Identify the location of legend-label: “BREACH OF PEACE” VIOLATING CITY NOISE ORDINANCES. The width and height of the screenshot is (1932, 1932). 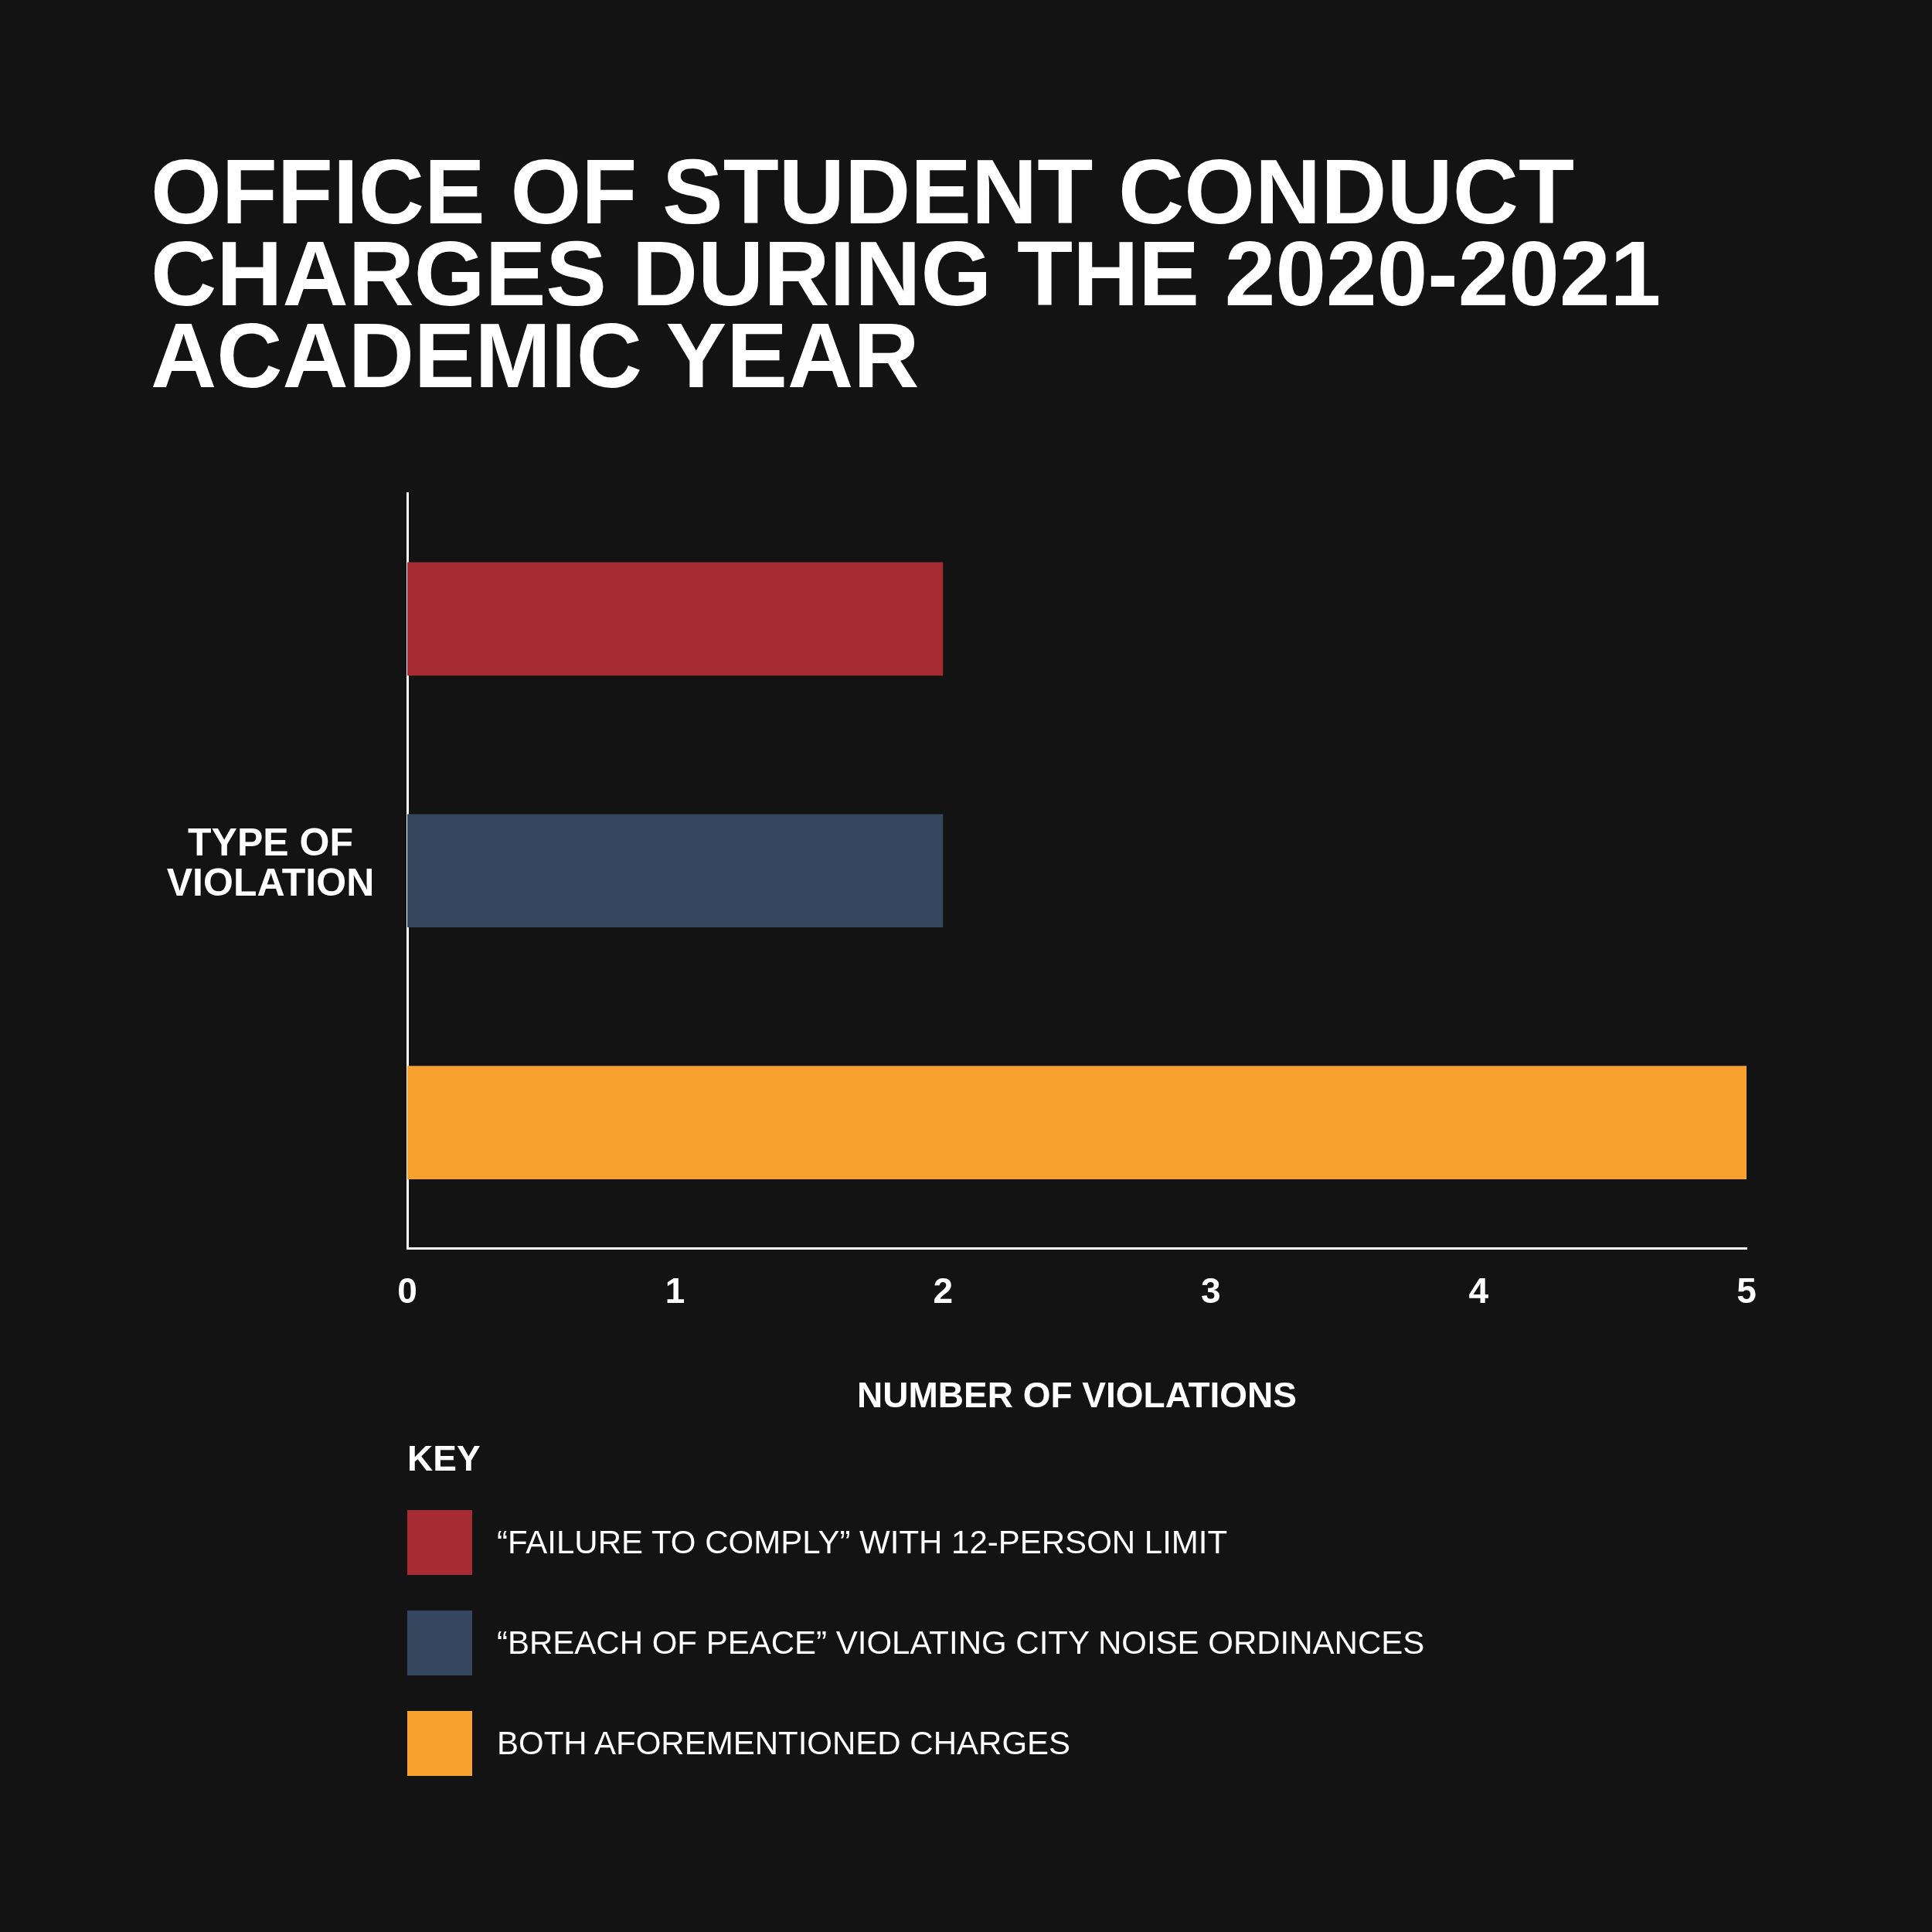
(961, 1643).